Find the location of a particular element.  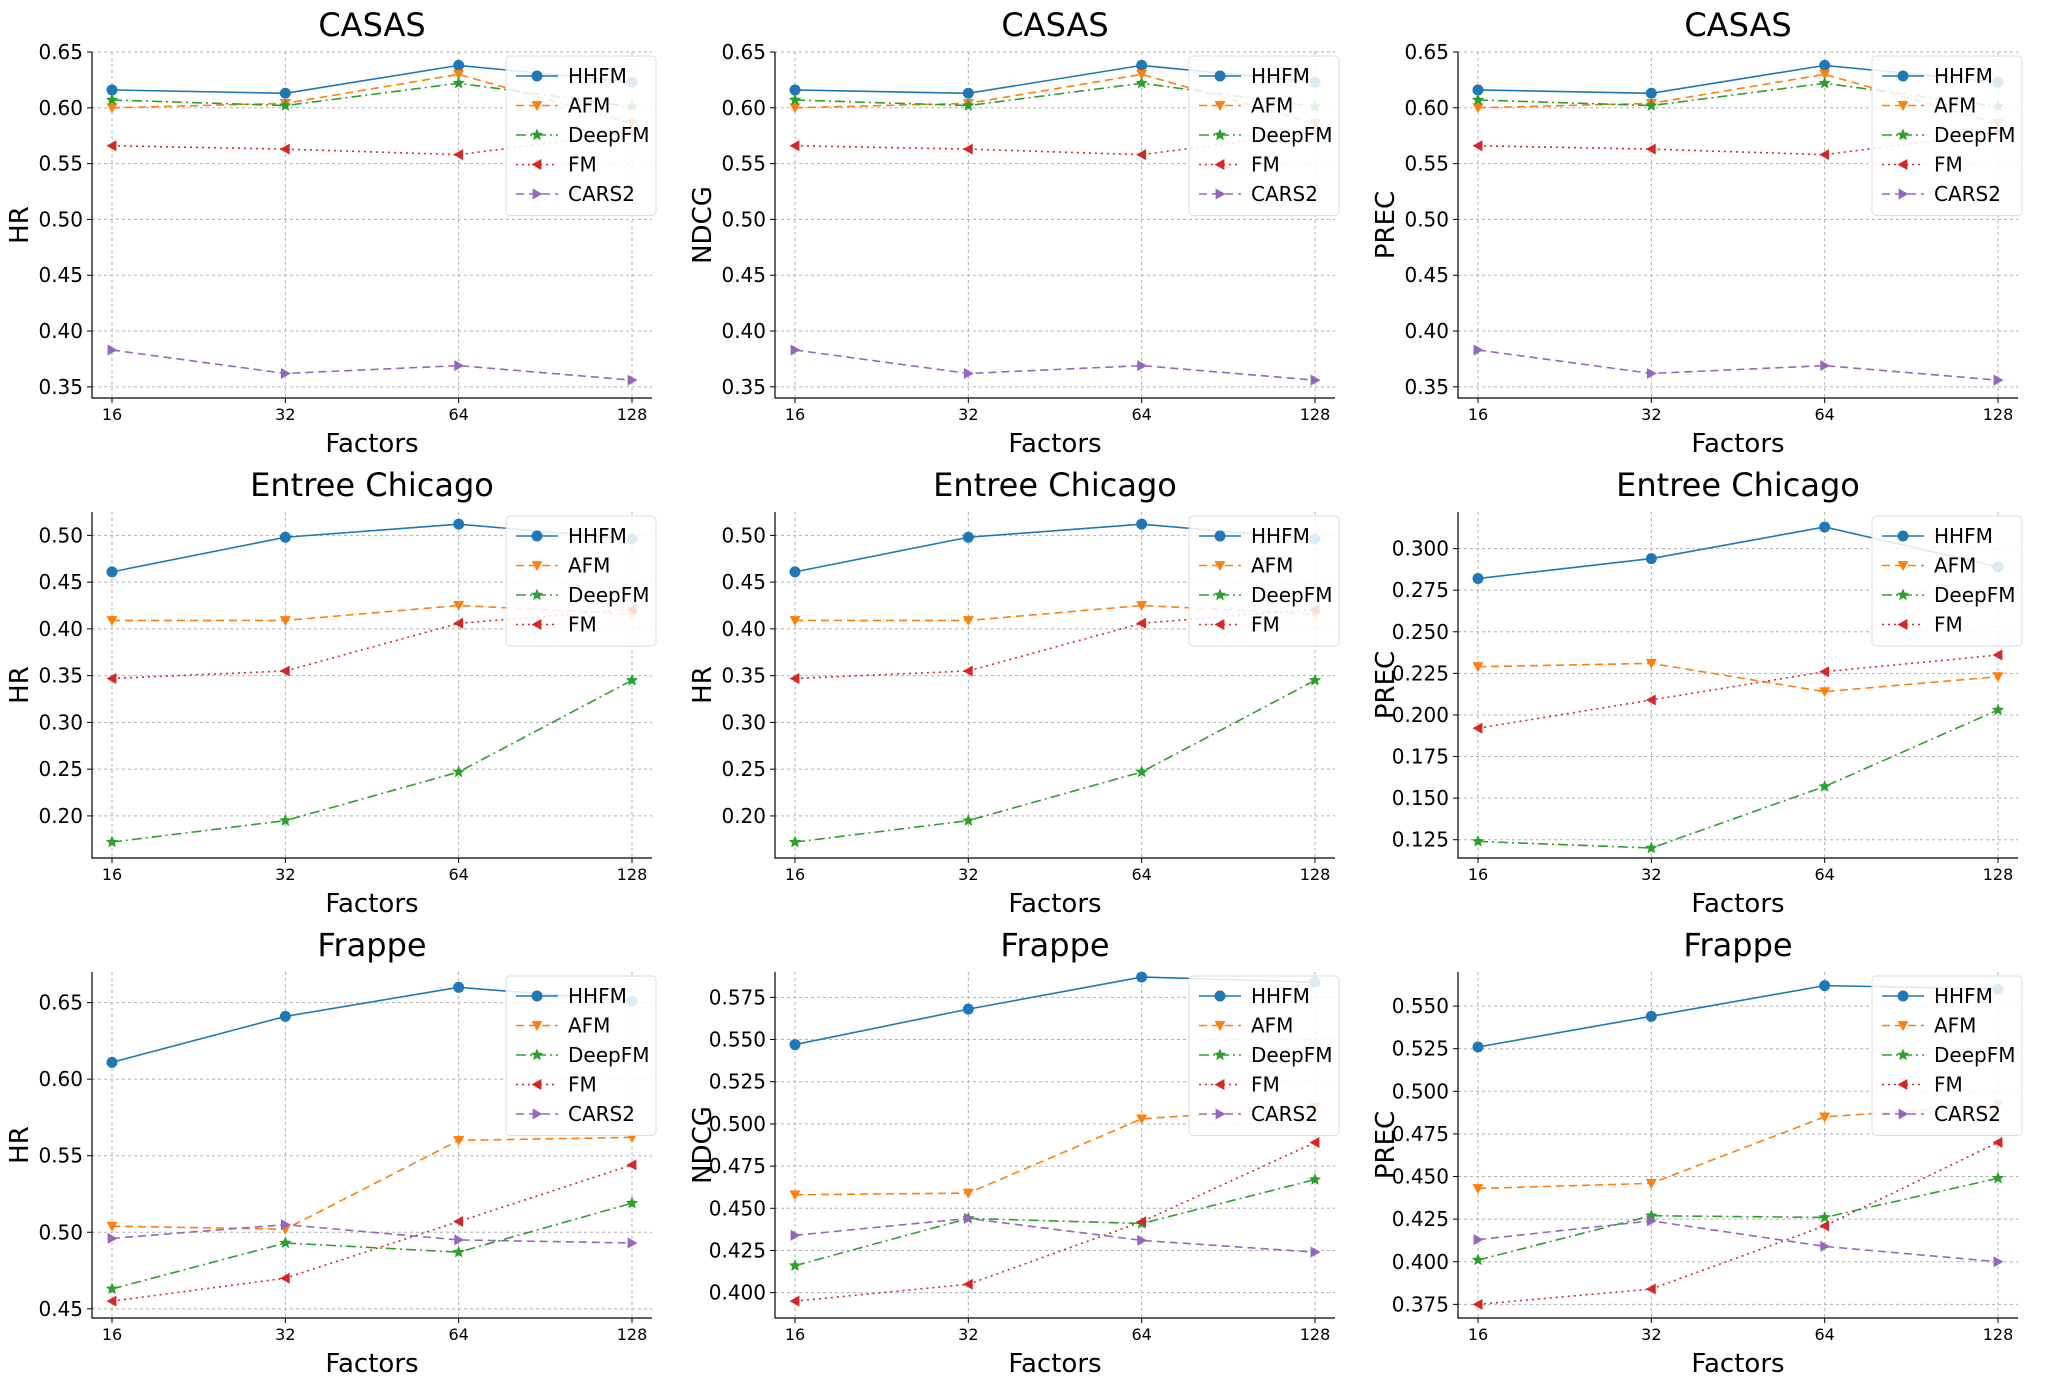

series-cars2 is located at coordinates (372, 1234).